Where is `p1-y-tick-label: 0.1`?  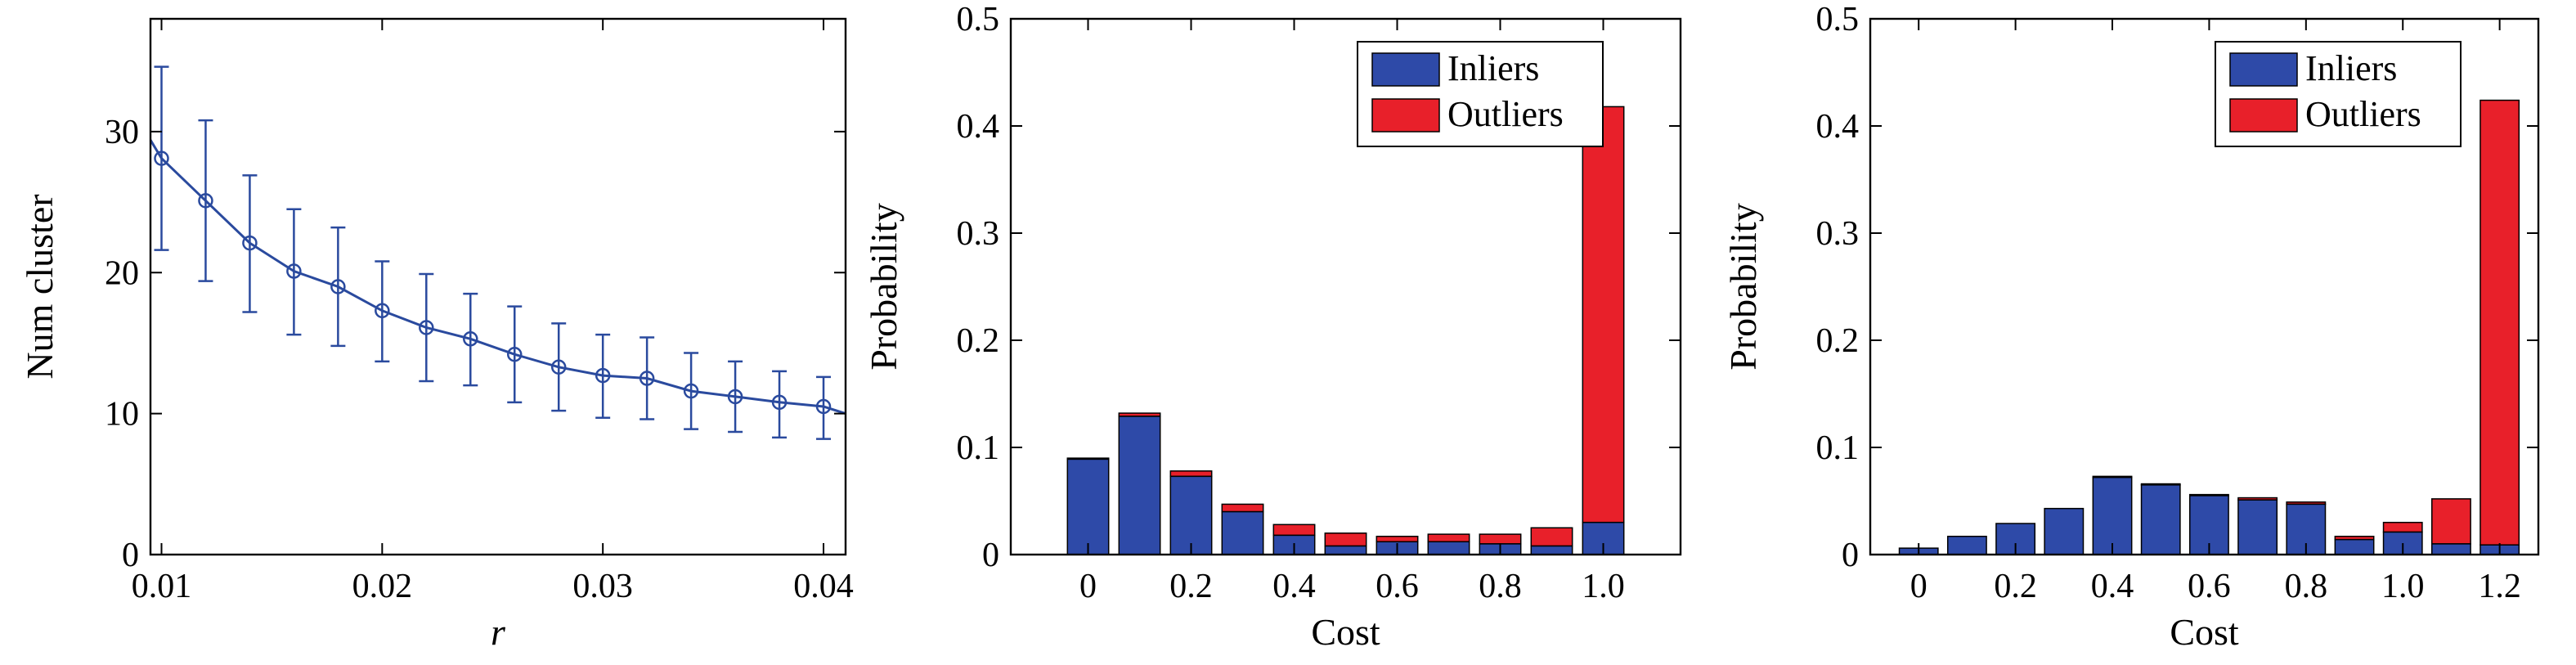
p1-y-tick-label: 0.1 is located at coordinates (978, 448).